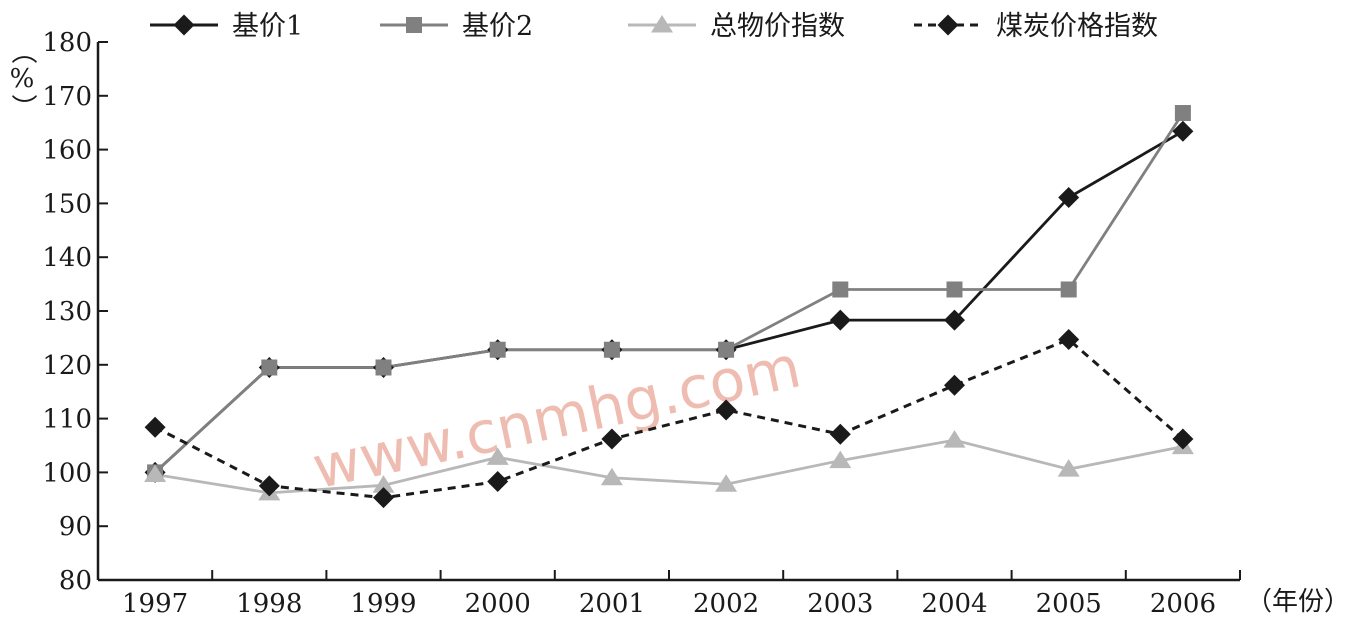 The height and width of the screenshot is (621, 1358). Describe the element at coordinates (67, 151) in the screenshot. I see `y-tick-label: 160` at that location.